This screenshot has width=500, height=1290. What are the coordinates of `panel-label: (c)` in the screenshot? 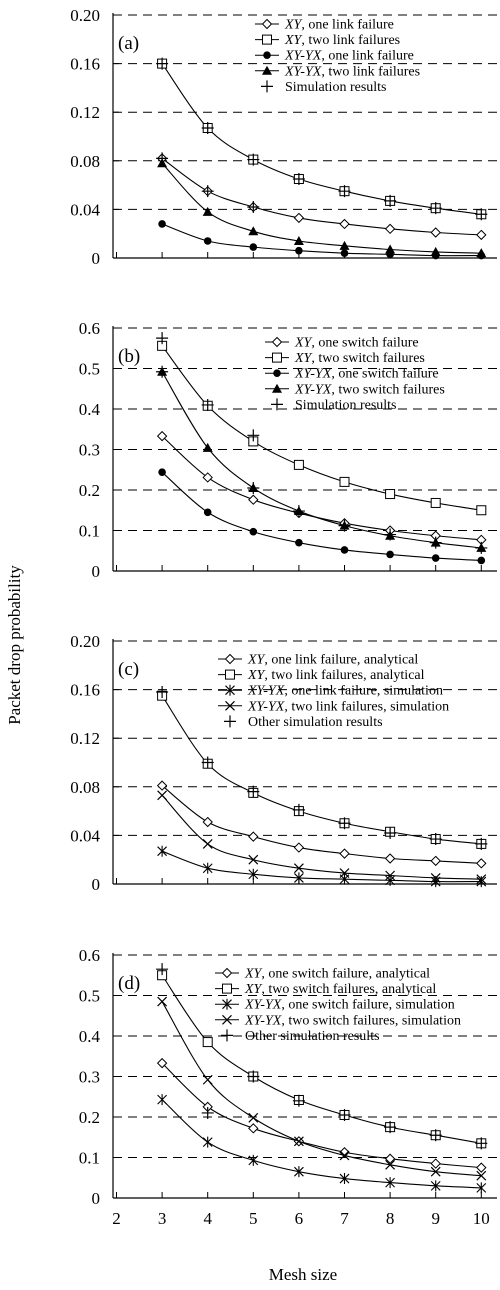 It's located at (128, 669).